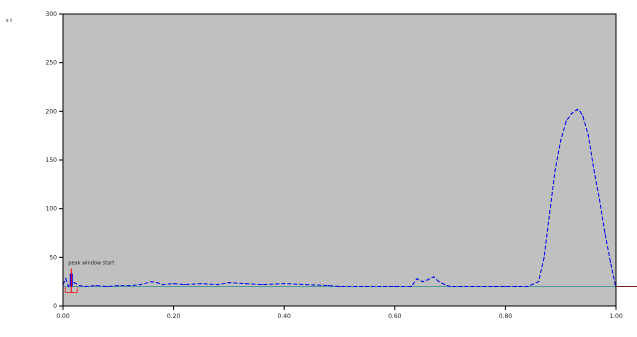 This screenshot has height=337, width=637. Describe the element at coordinates (52, 63) in the screenshot. I see `y-tick-label: 250` at that location.